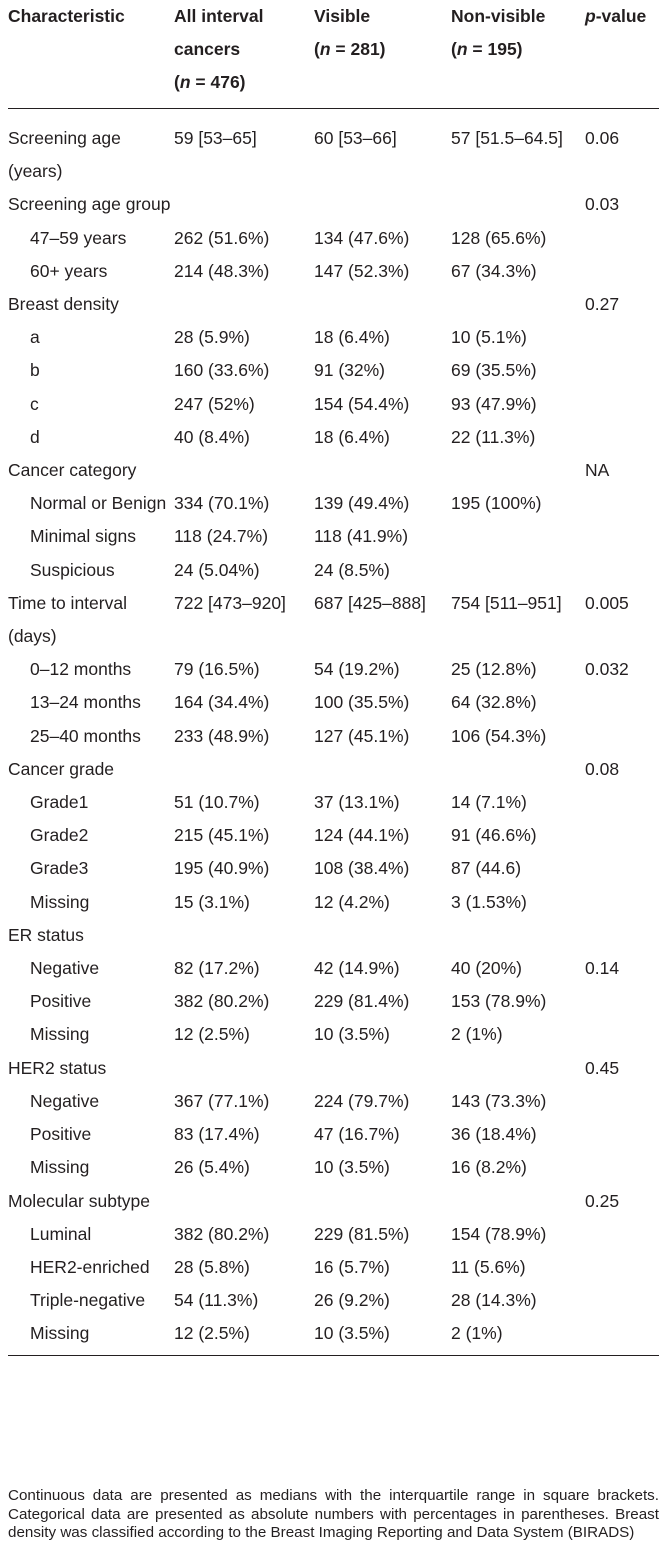 The image size is (667, 1564). Describe the element at coordinates (333, 902) in the screenshot. I see `table-row: Missing 15 (3.1%) 12 (4.2%) 3 (1.53%)` at that location.